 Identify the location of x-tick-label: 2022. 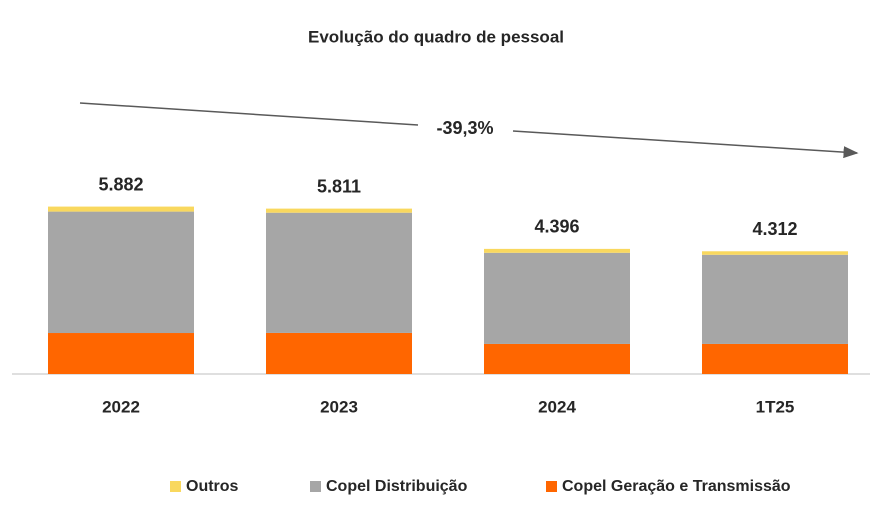
(121, 406).